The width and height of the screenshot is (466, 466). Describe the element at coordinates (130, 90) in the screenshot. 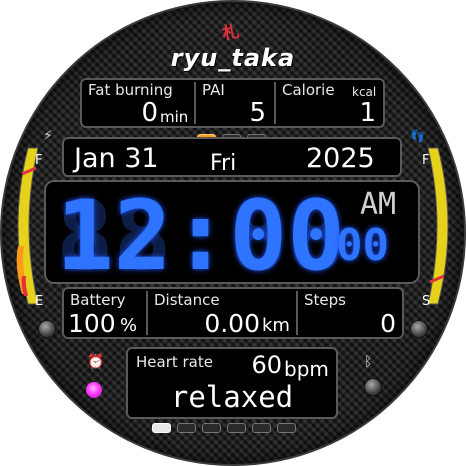

I see `fat-burning-label: Fat burning` at that location.